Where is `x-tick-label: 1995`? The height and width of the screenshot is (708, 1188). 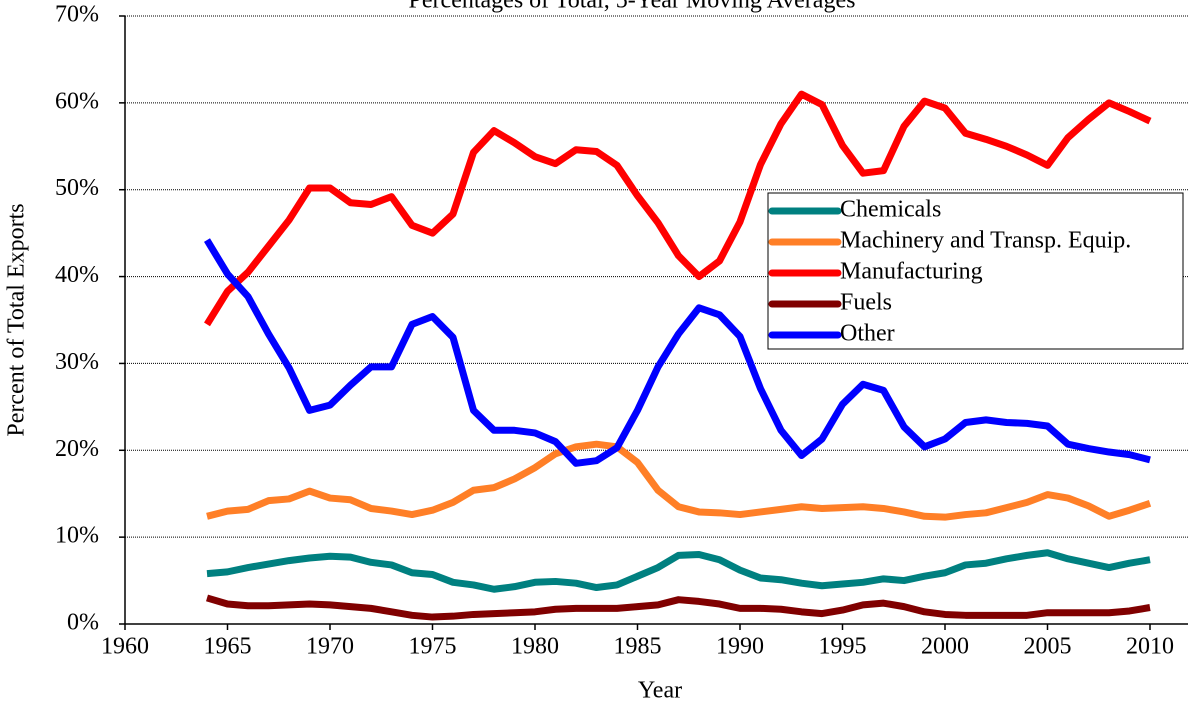
x-tick-label: 1995 is located at coordinates (843, 647).